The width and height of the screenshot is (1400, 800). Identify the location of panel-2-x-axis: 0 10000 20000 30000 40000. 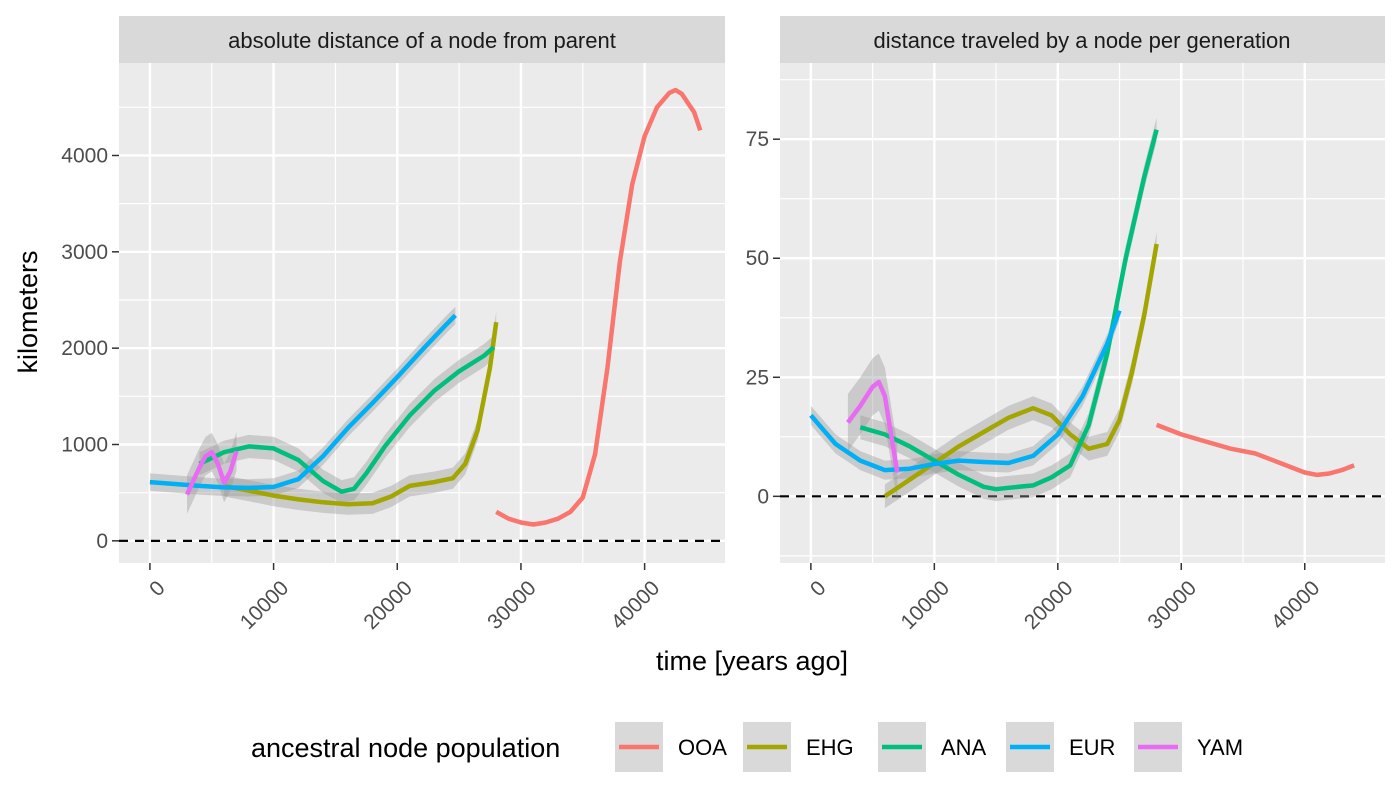
(1065, 598).